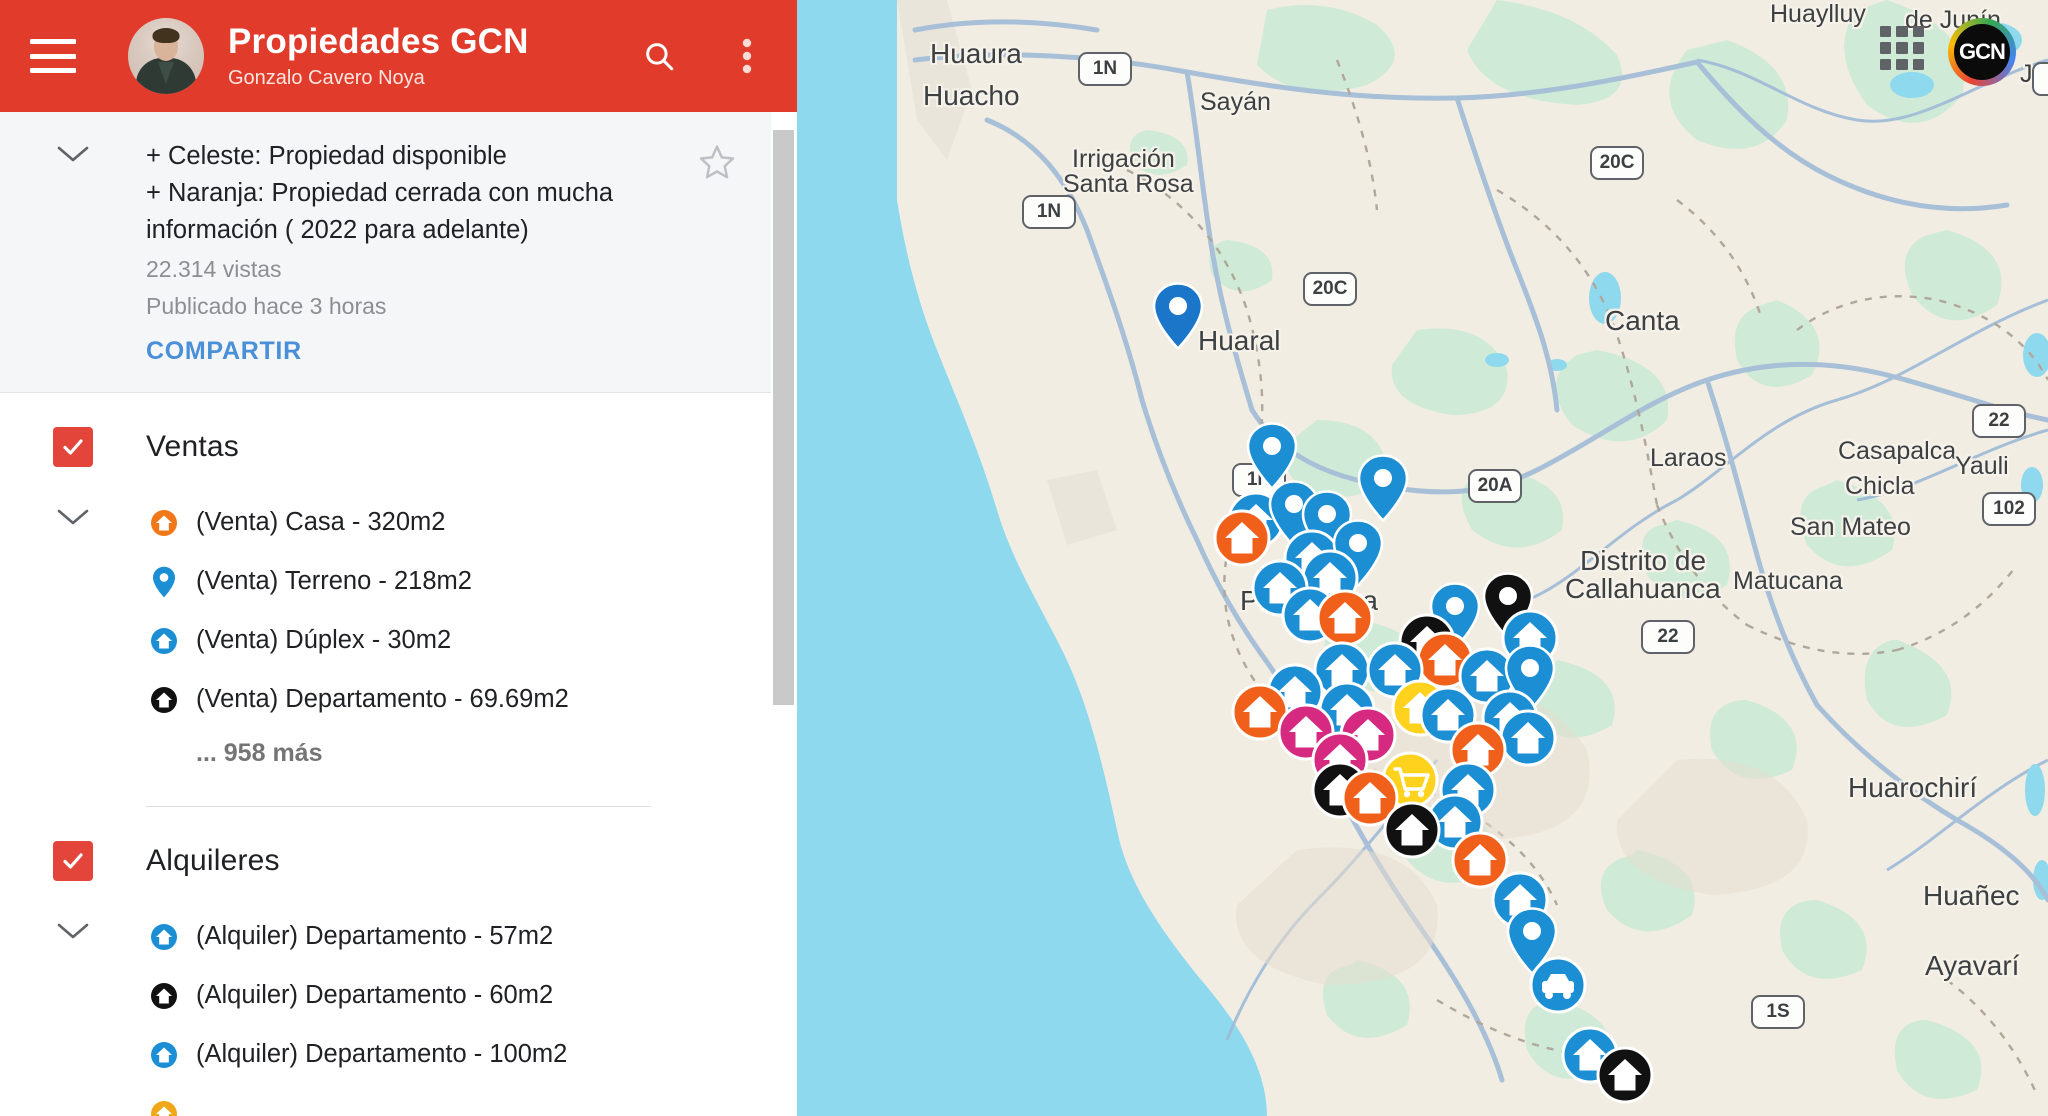  I want to click on list-item: (Alquiler) Departamento - 100m2, so click(471, 1054).